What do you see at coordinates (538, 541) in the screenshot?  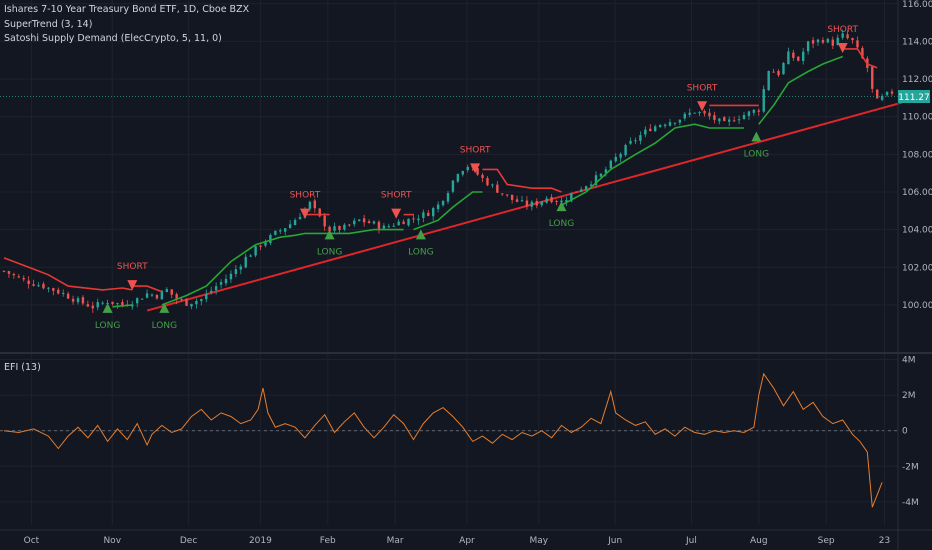 I see `time-tick-label: May` at bounding box center [538, 541].